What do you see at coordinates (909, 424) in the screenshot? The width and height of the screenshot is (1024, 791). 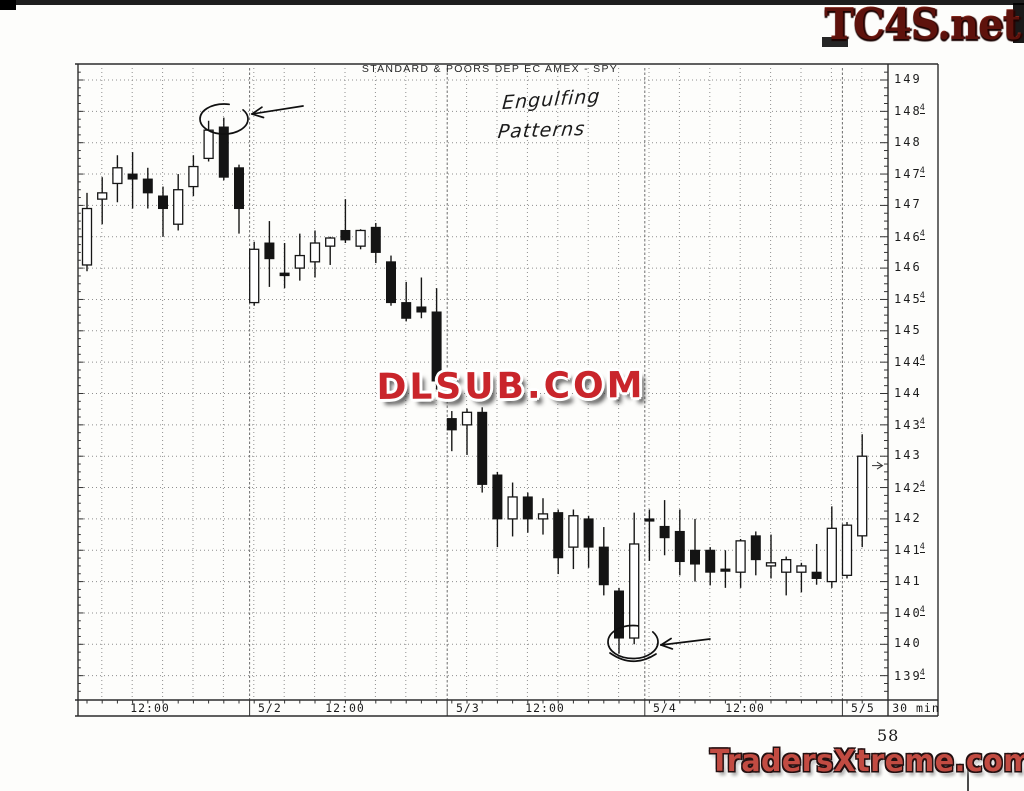 I see `price-tick-label: 1434` at bounding box center [909, 424].